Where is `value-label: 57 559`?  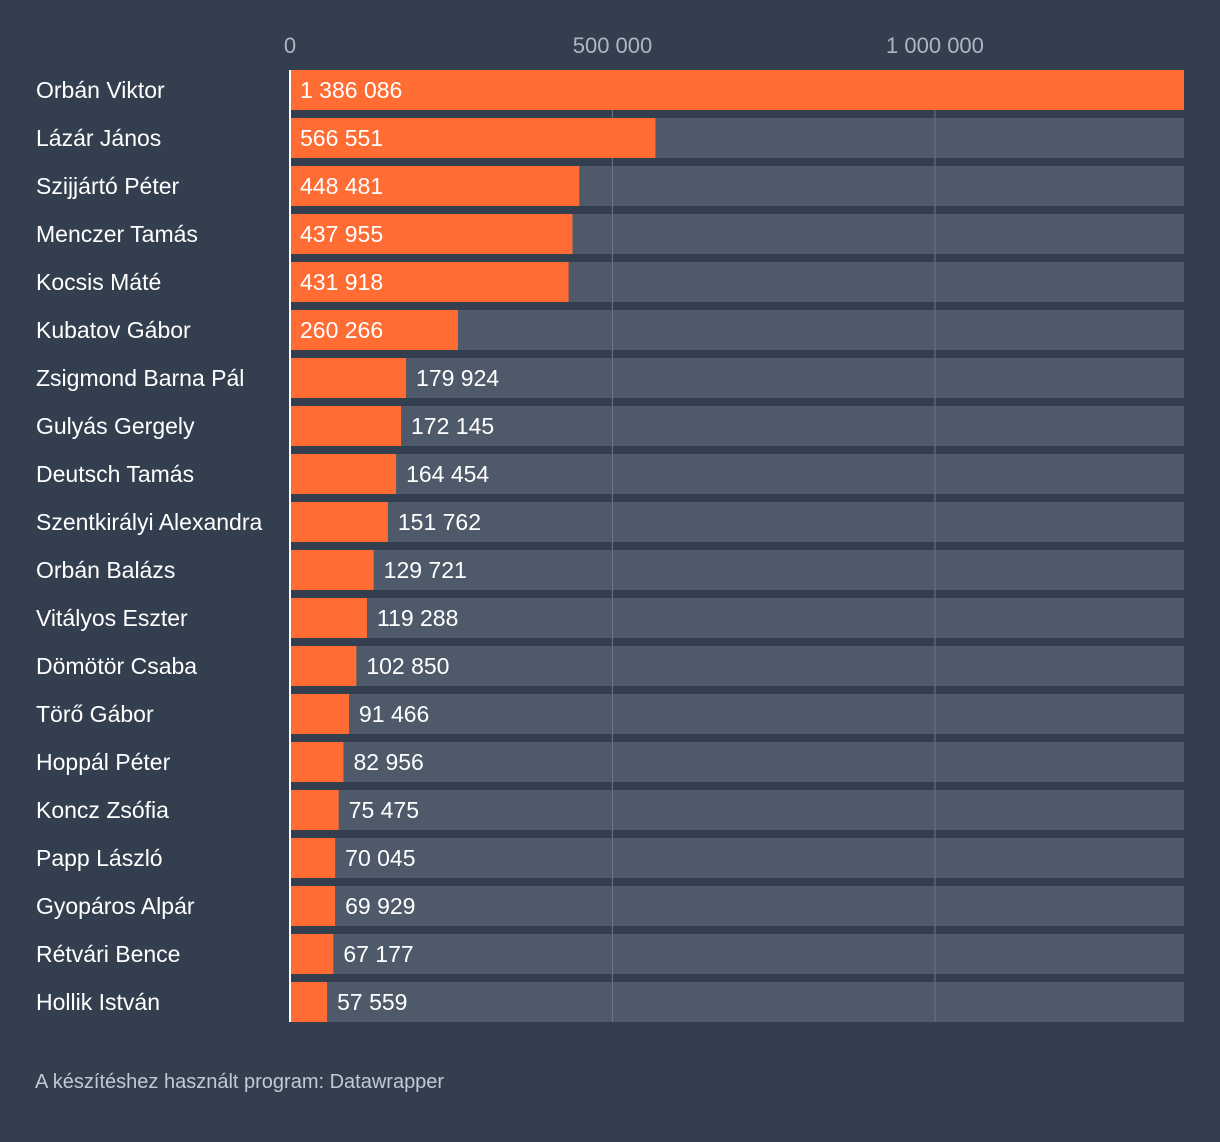
value-label: 57 559 is located at coordinates (372, 1002).